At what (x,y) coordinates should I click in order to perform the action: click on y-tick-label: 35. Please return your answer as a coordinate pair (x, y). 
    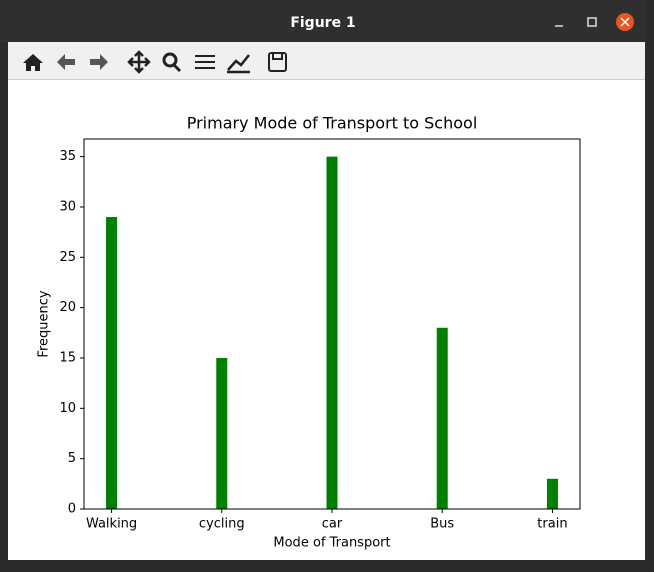
    Looking at the image, I should click on (67, 156).